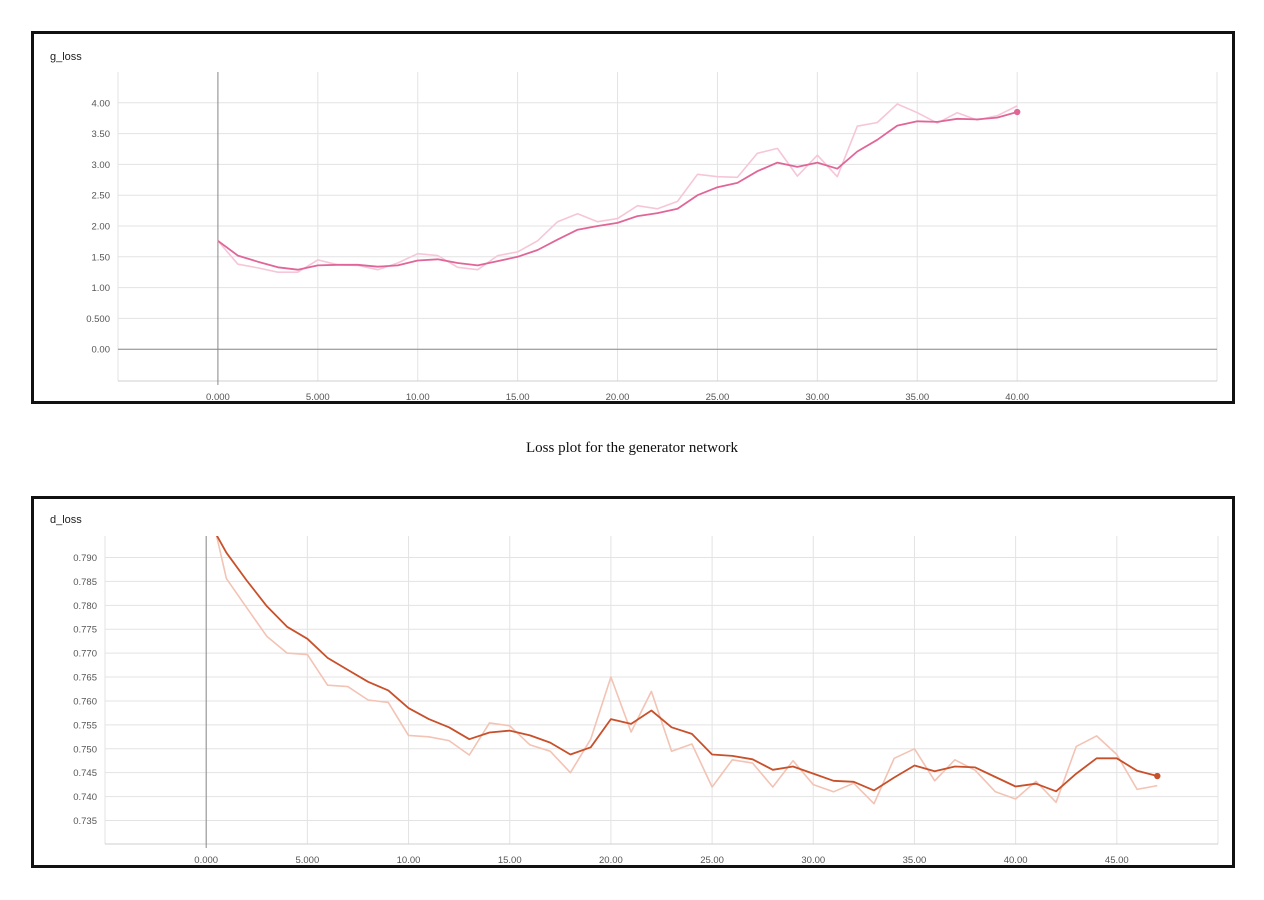  What do you see at coordinates (85, 821) in the screenshot?
I see `d-loss-y-tick-label: 0.735` at bounding box center [85, 821].